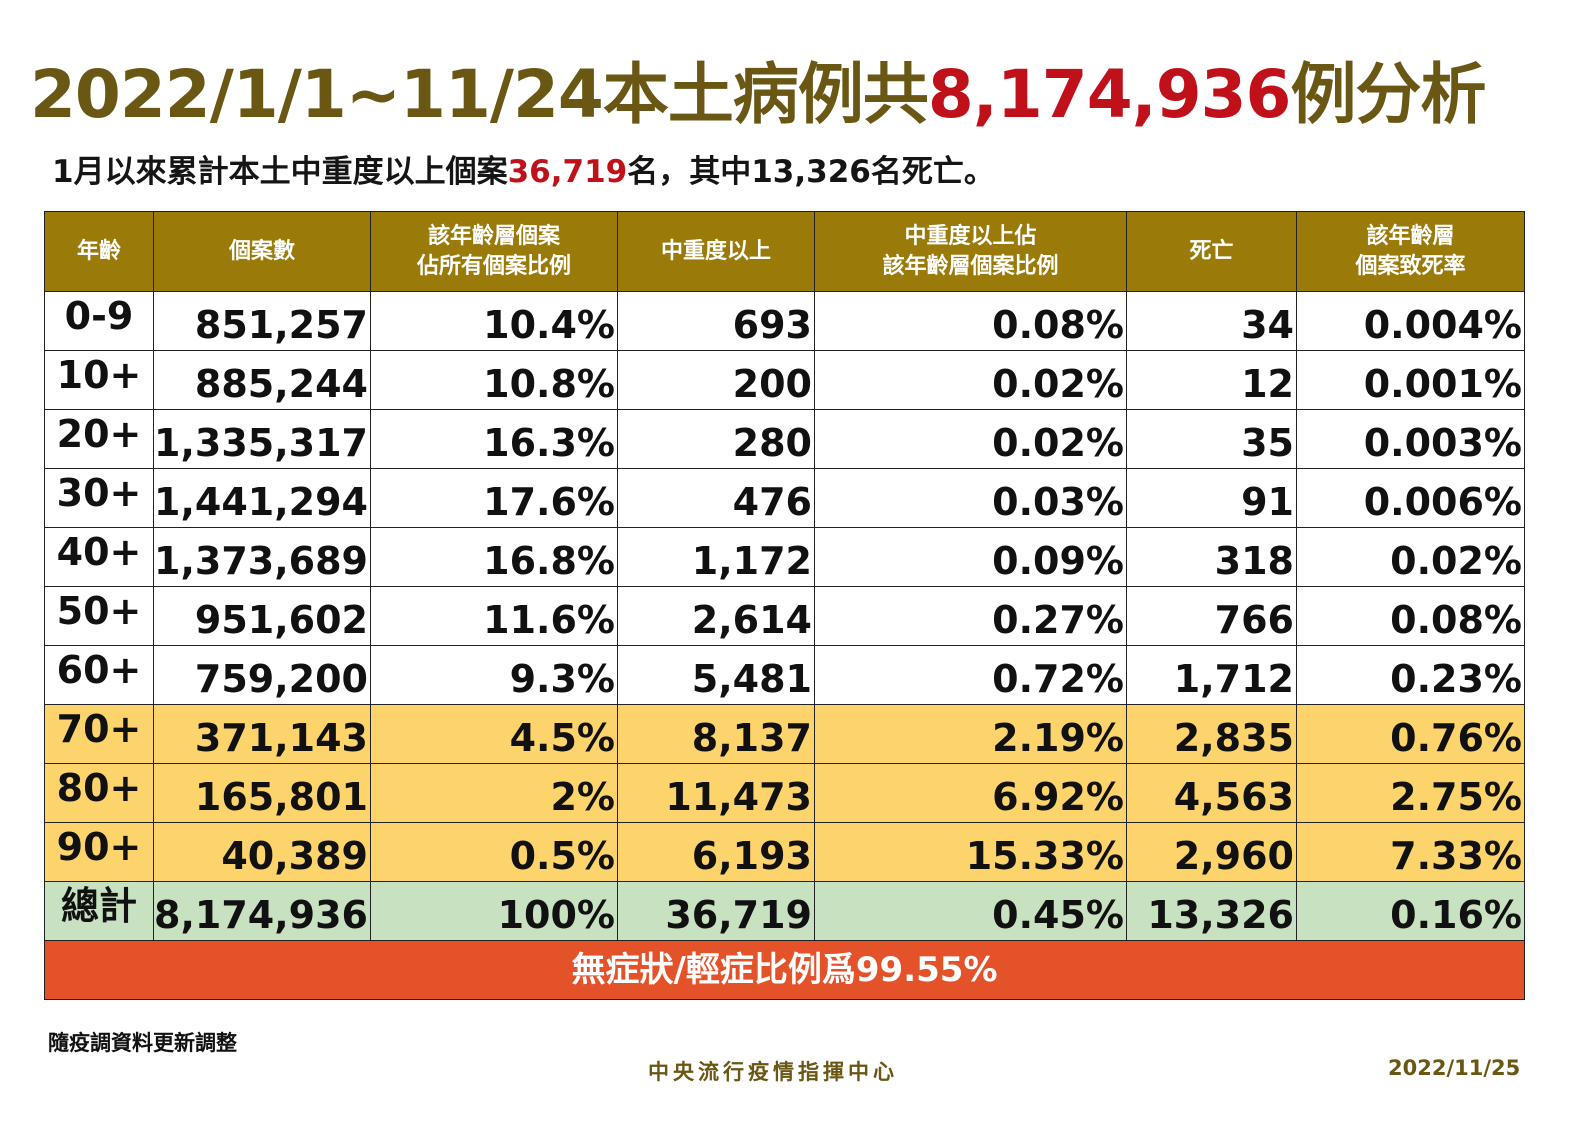 The height and width of the screenshot is (1123, 1587). What do you see at coordinates (494, 675) in the screenshot?
I see `case-share-cell: 9.3%` at bounding box center [494, 675].